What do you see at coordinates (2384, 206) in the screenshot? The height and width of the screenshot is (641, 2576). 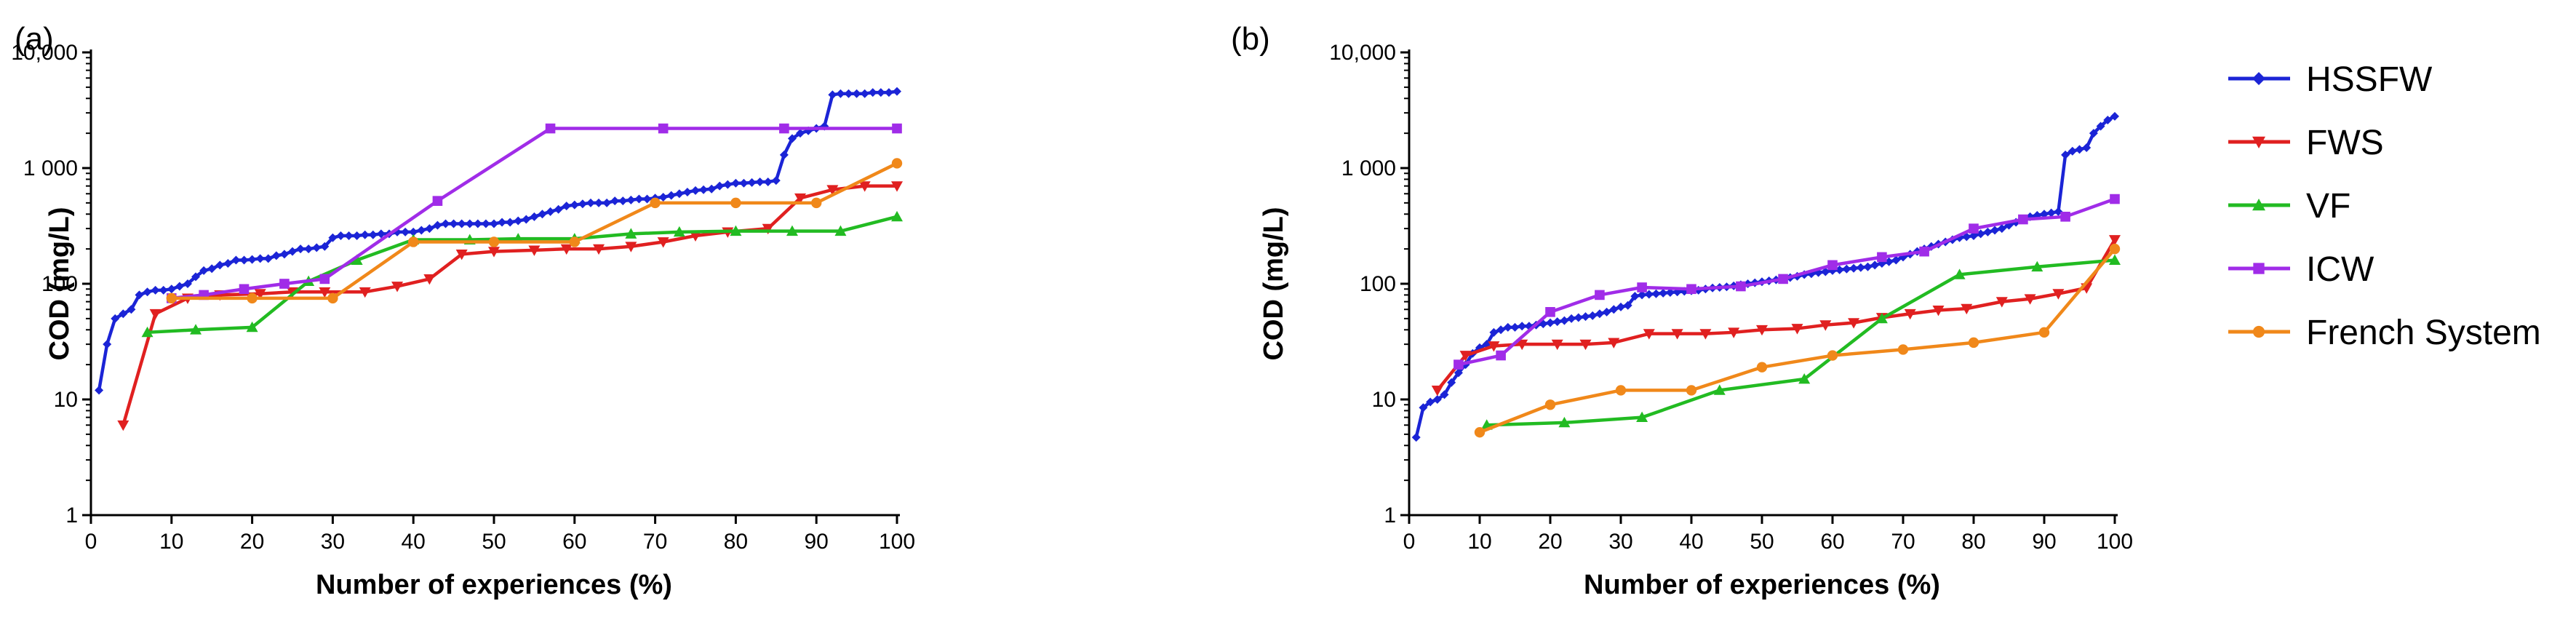 I see `legend: HSSFW FWS VF ICW French System` at bounding box center [2384, 206].